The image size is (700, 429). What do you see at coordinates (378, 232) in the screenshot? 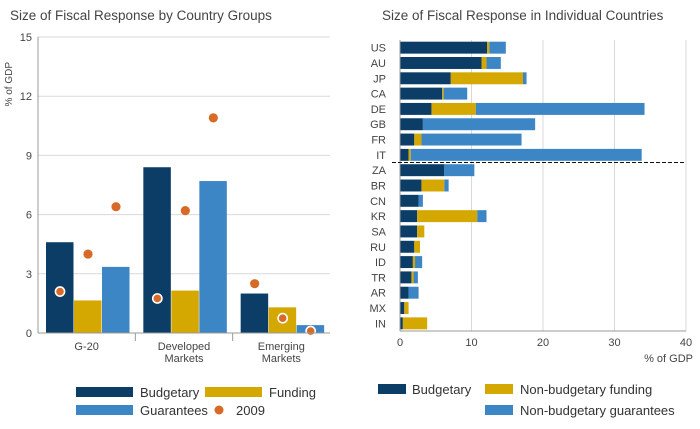
I see `country-label: SA` at bounding box center [378, 232].